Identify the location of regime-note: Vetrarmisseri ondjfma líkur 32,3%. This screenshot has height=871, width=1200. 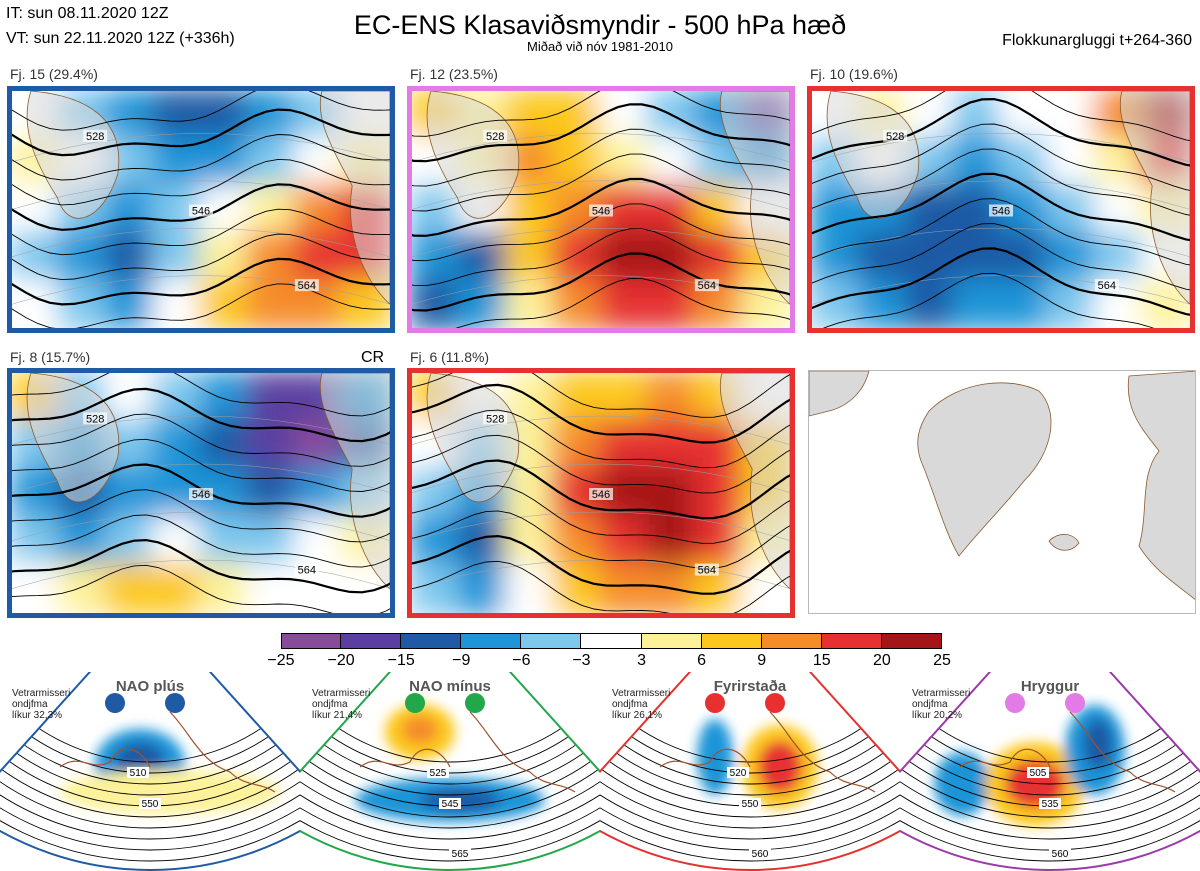
(41, 704).